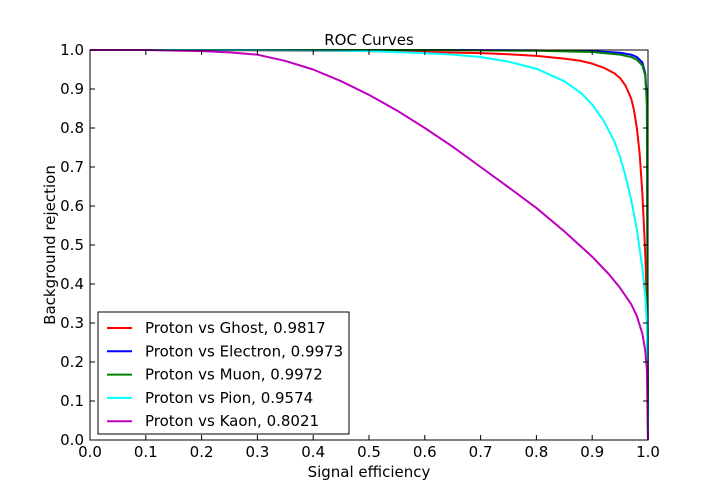 The height and width of the screenshot is (504, 720). Describe the element at coordinates (229, 398) in the screenshot. I see `legend-label-3: Proton vs Pion, 0.9574` at that location.